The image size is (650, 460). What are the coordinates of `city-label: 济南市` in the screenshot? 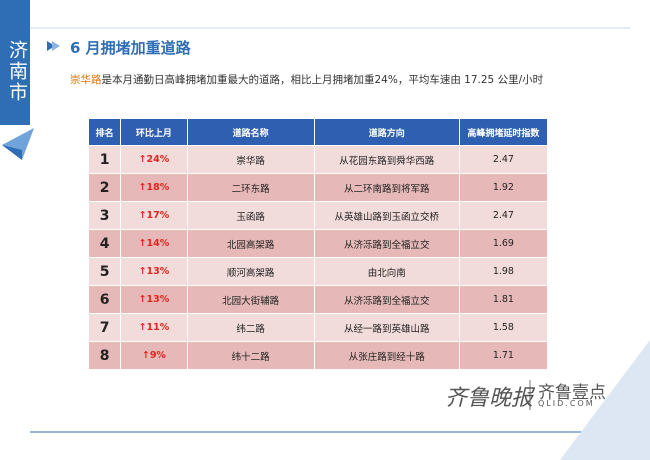 It's located at (17, 71).